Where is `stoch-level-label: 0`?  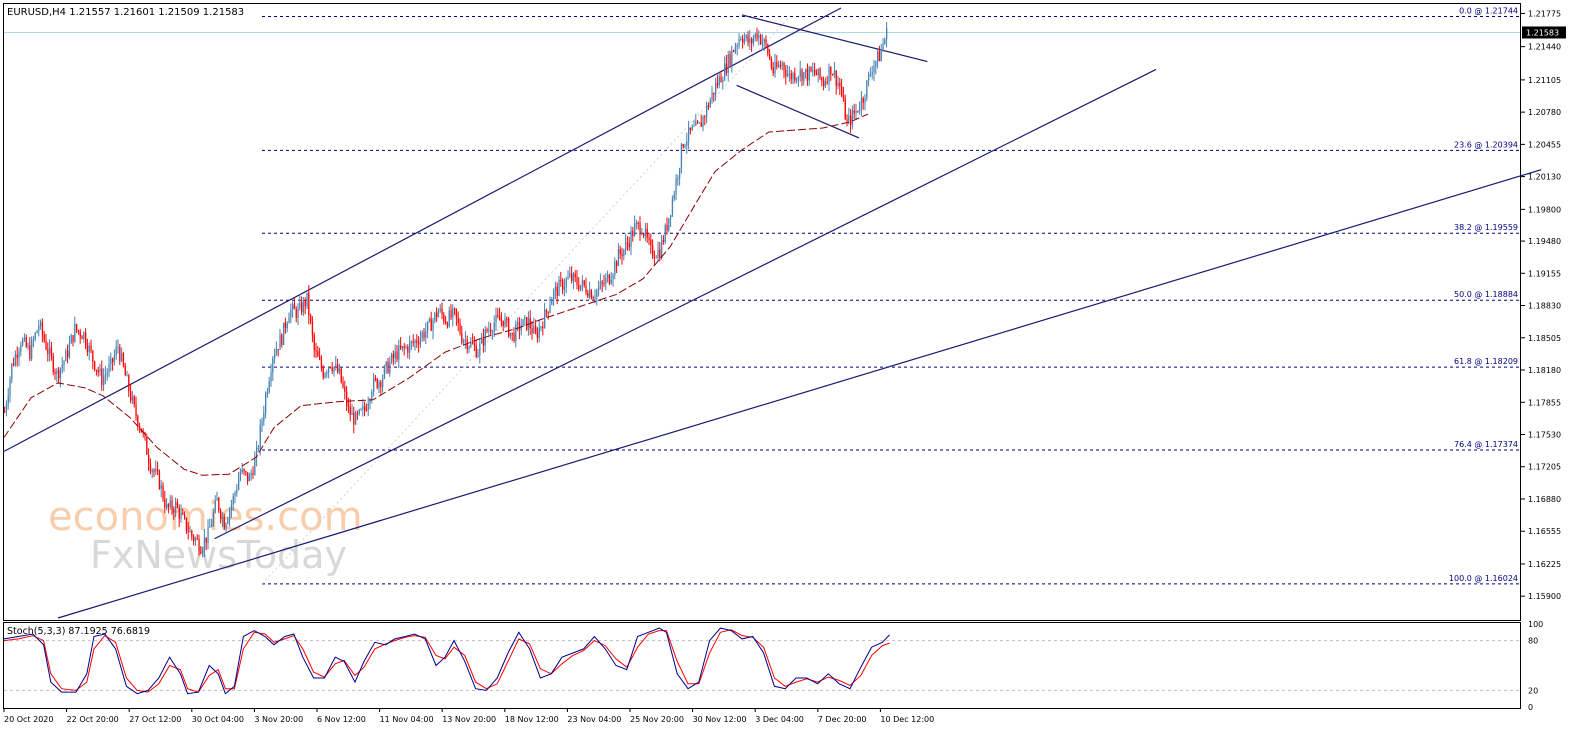 stoch-level-label: 0 is located at coordinates (1530, 707).